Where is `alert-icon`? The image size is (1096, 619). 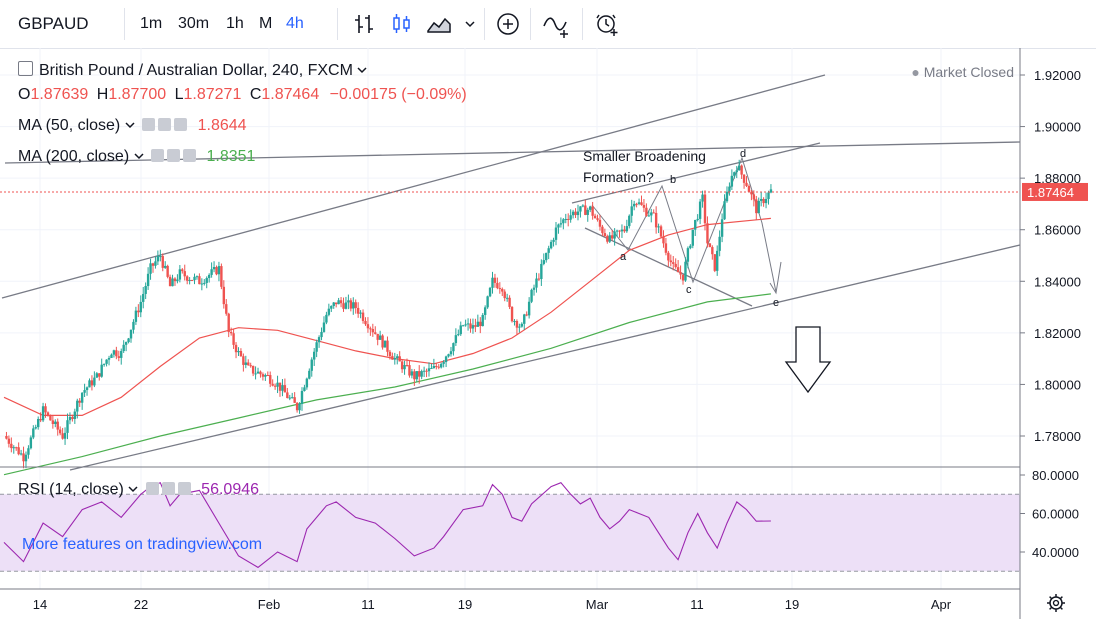 alert-icon is located at coordinates (607, 24).